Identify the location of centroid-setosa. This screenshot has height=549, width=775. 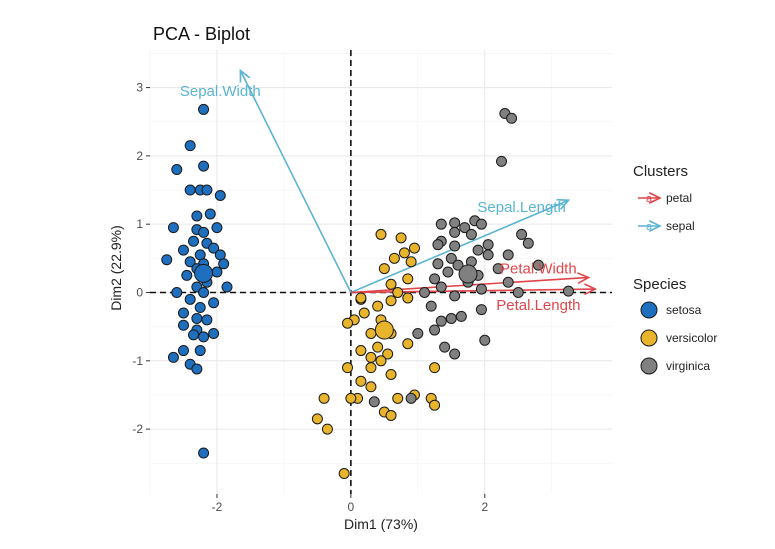
(204, 273).